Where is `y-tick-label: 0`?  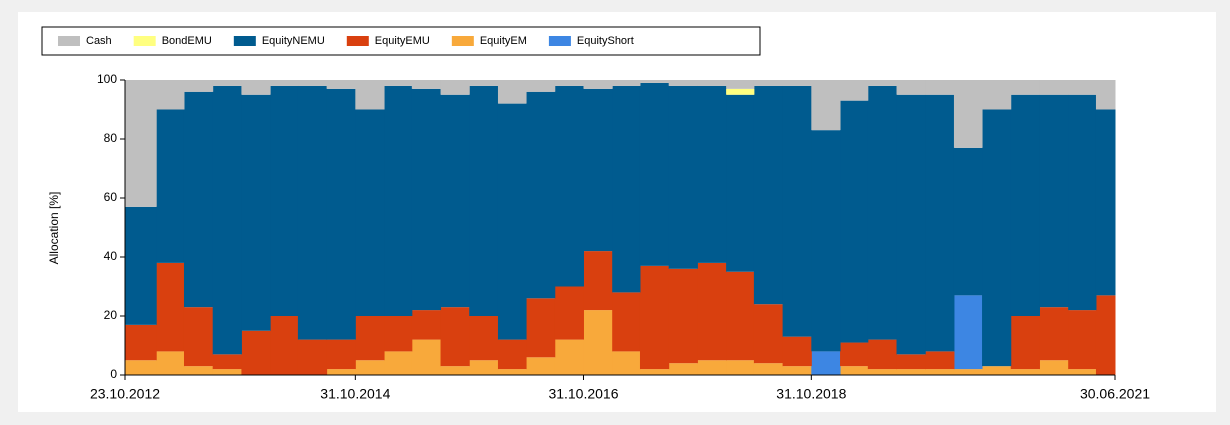 y-tick-label: 0 is located at coordinates (113, 374).